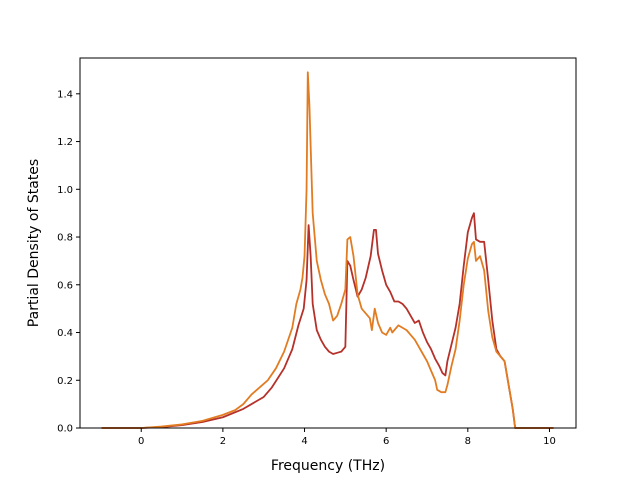 The width and height of the screenshot is (640, 480). I want to click on y-tick-label: 0.4, so click(65, 333).